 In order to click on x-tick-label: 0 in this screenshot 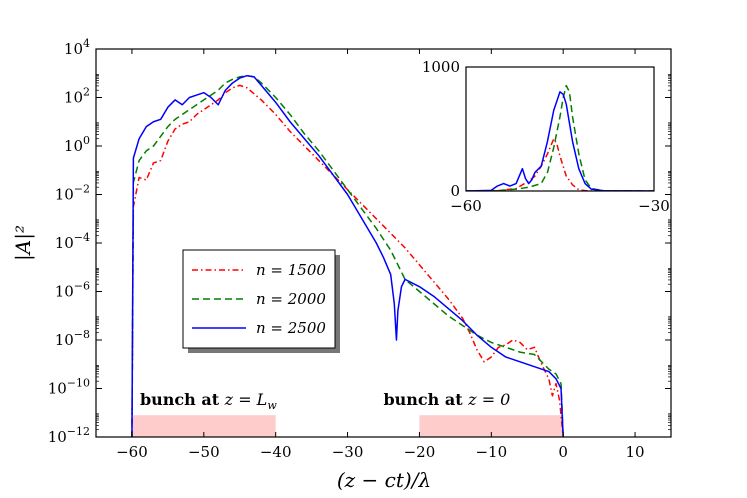, I will do `click(563, 452)`.